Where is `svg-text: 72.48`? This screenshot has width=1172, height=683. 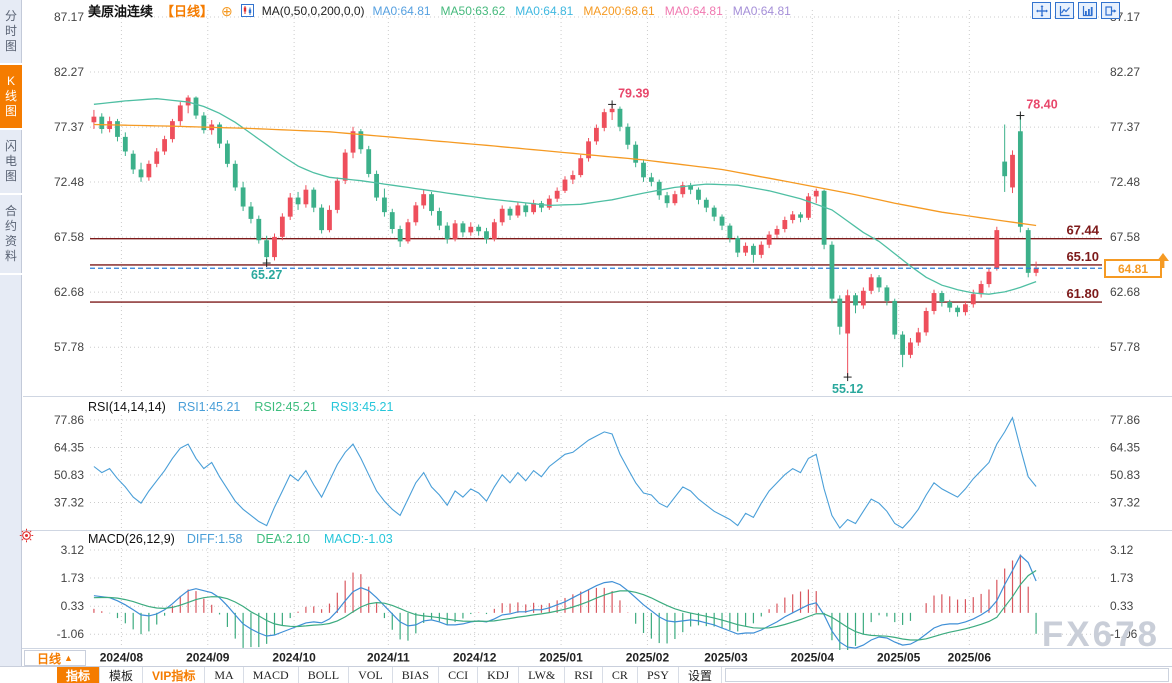
svg-text: 72.48 is located at coordinates (69, 182).